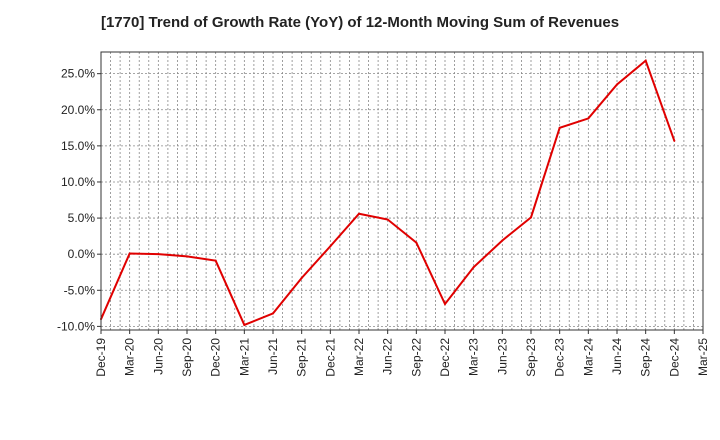 The image size is (720, 440). I want to click on y-axis: -10.0% -5.0% 0.0% 5.0% 10.0% 15.0% 20.0% 25.0%, so click(79, 200).